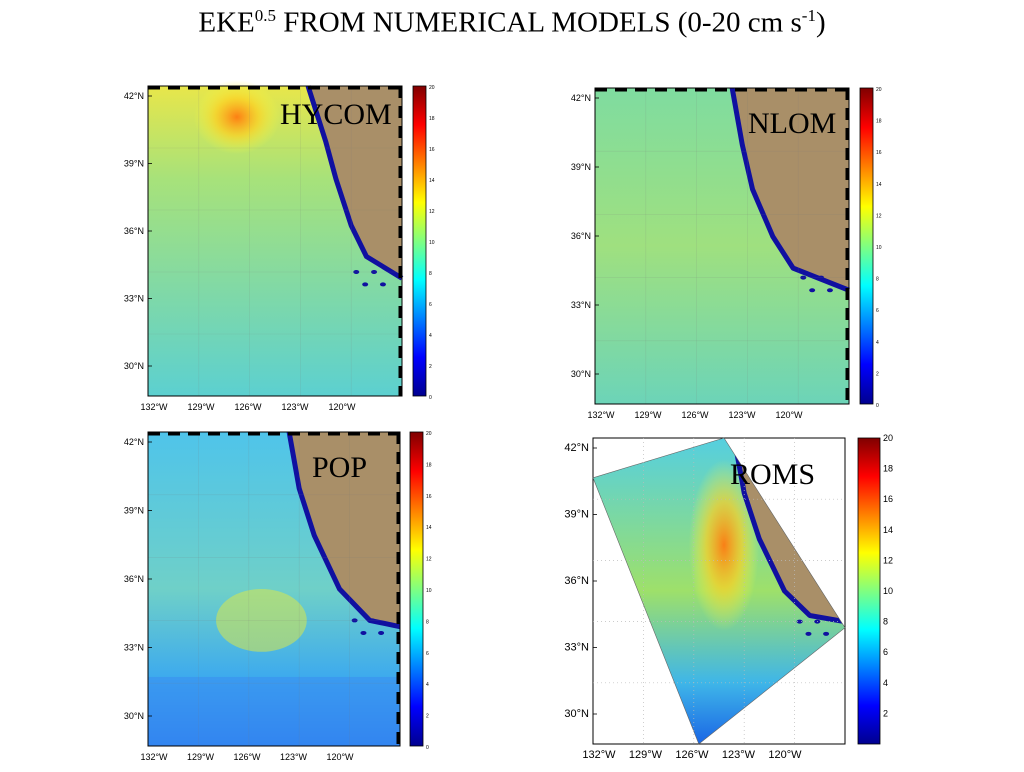  I want to click on roms-colorbar: 20 18 16 14 12 10 8 6 4 2, so click(875, 589).